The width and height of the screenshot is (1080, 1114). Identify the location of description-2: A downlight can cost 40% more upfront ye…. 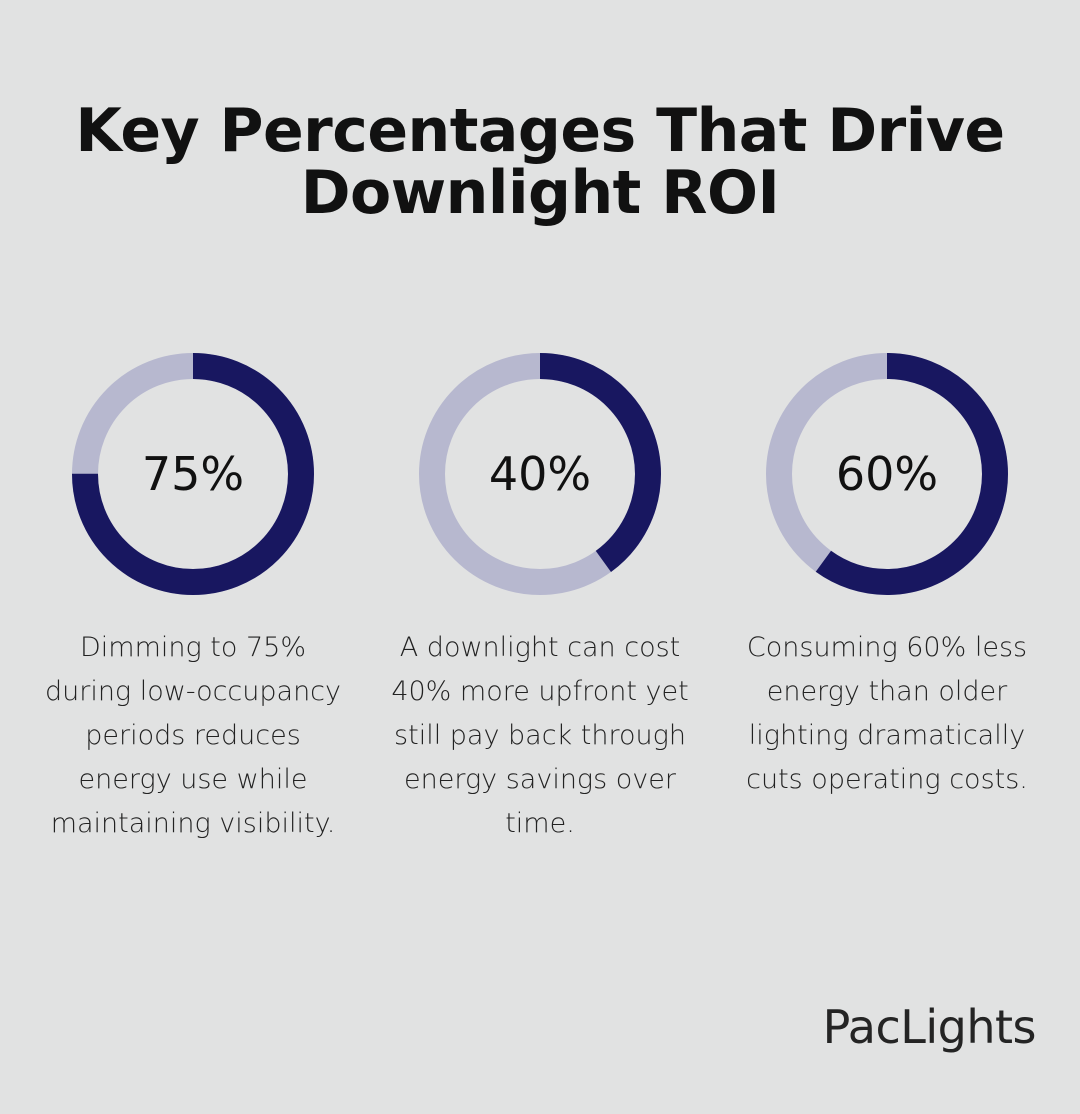
(540, 735).